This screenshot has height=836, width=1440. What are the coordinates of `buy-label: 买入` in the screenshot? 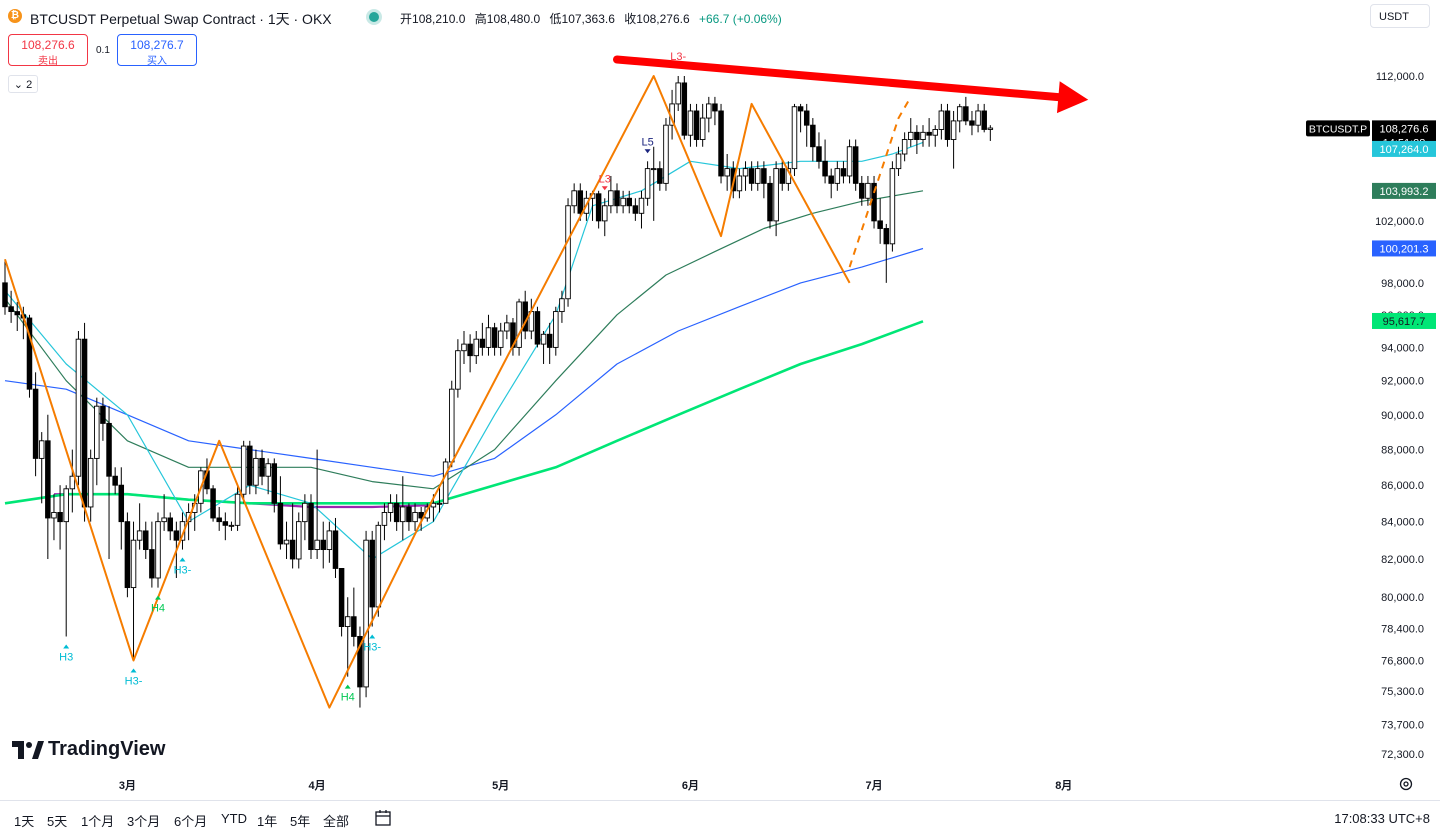 It's located at (157, 61).